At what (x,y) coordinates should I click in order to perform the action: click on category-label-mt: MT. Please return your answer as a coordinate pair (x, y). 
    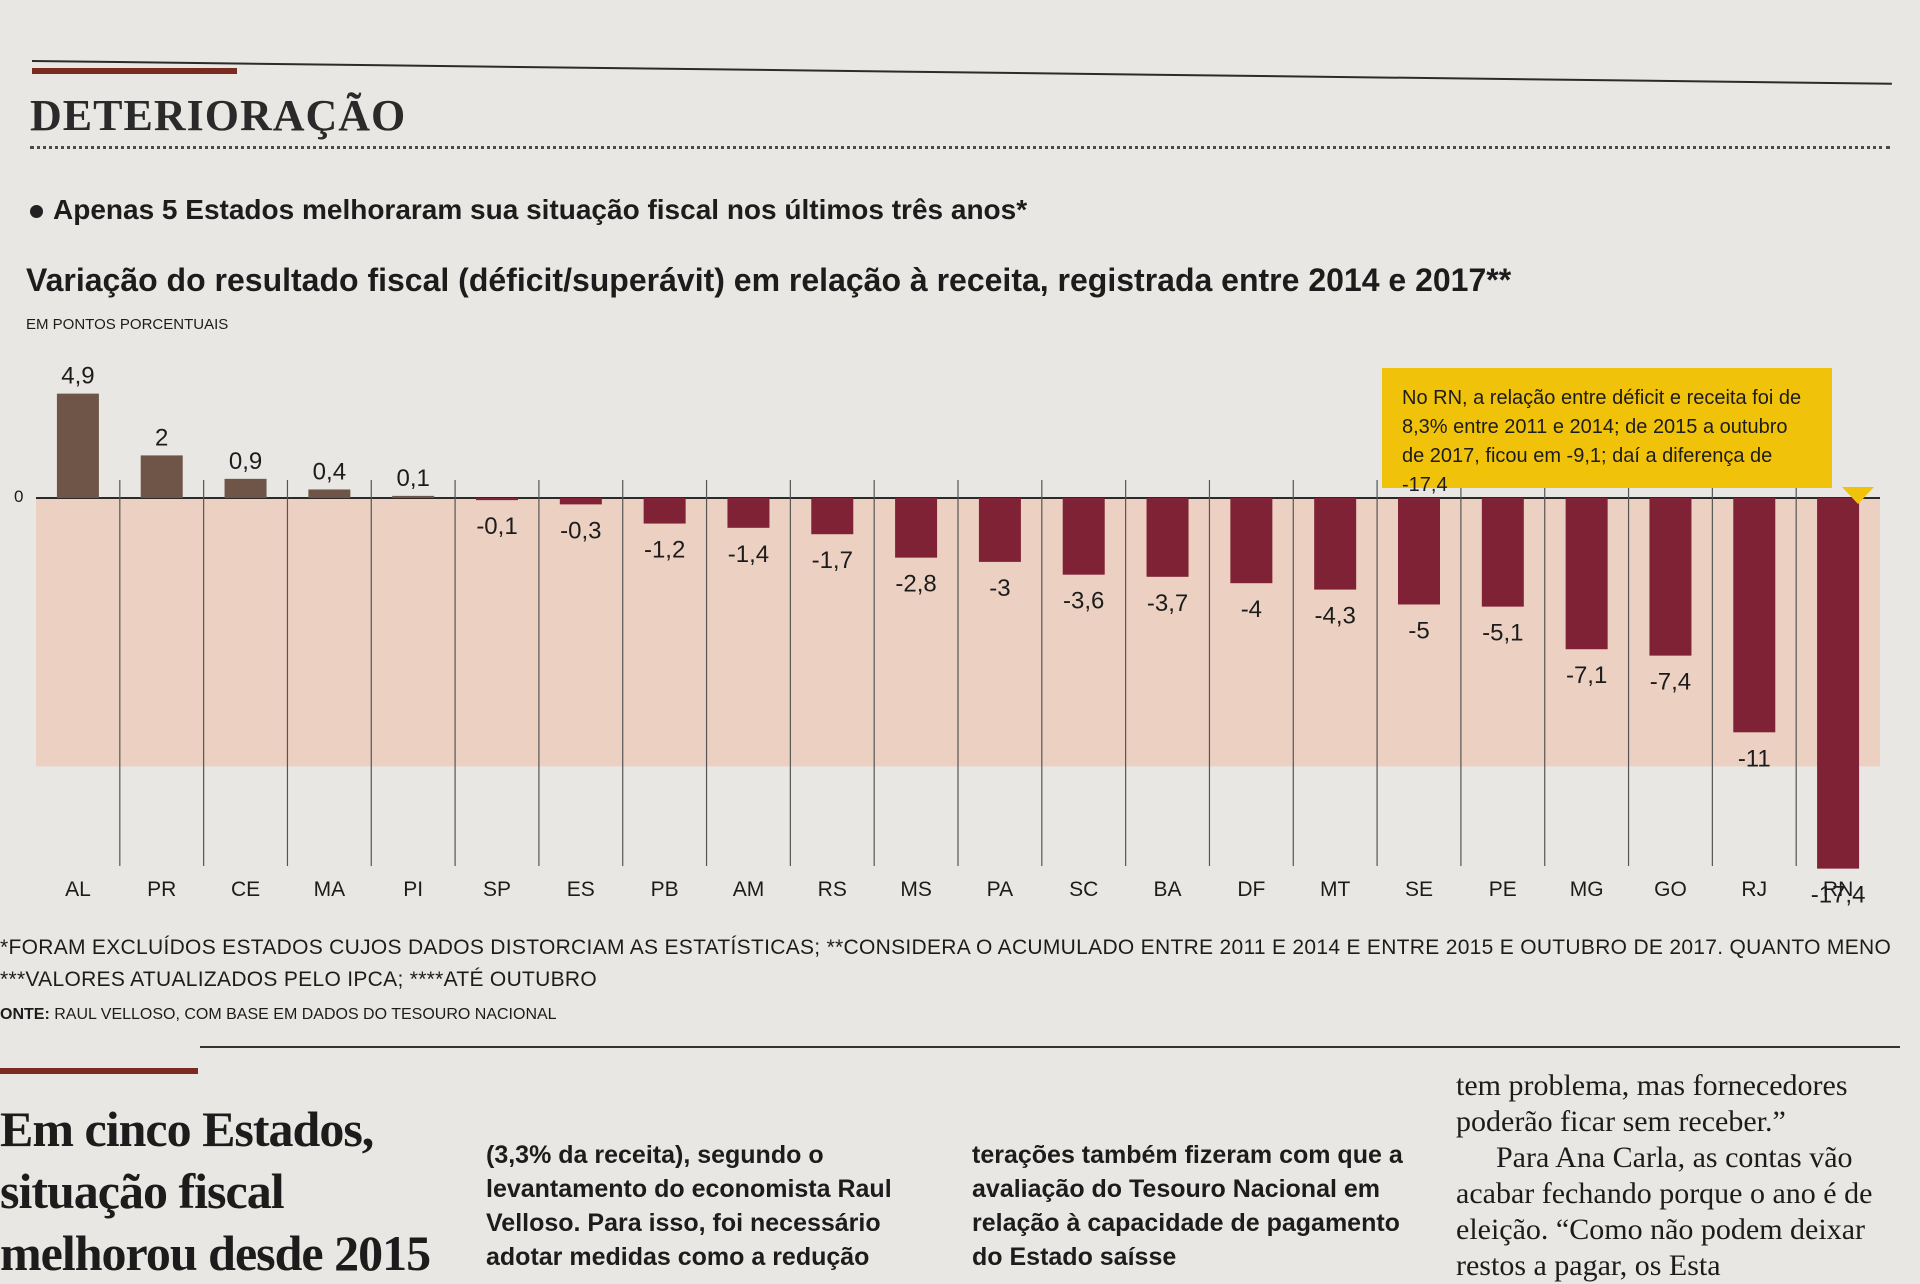
    Looking at the image, I should click on (1335, 889).